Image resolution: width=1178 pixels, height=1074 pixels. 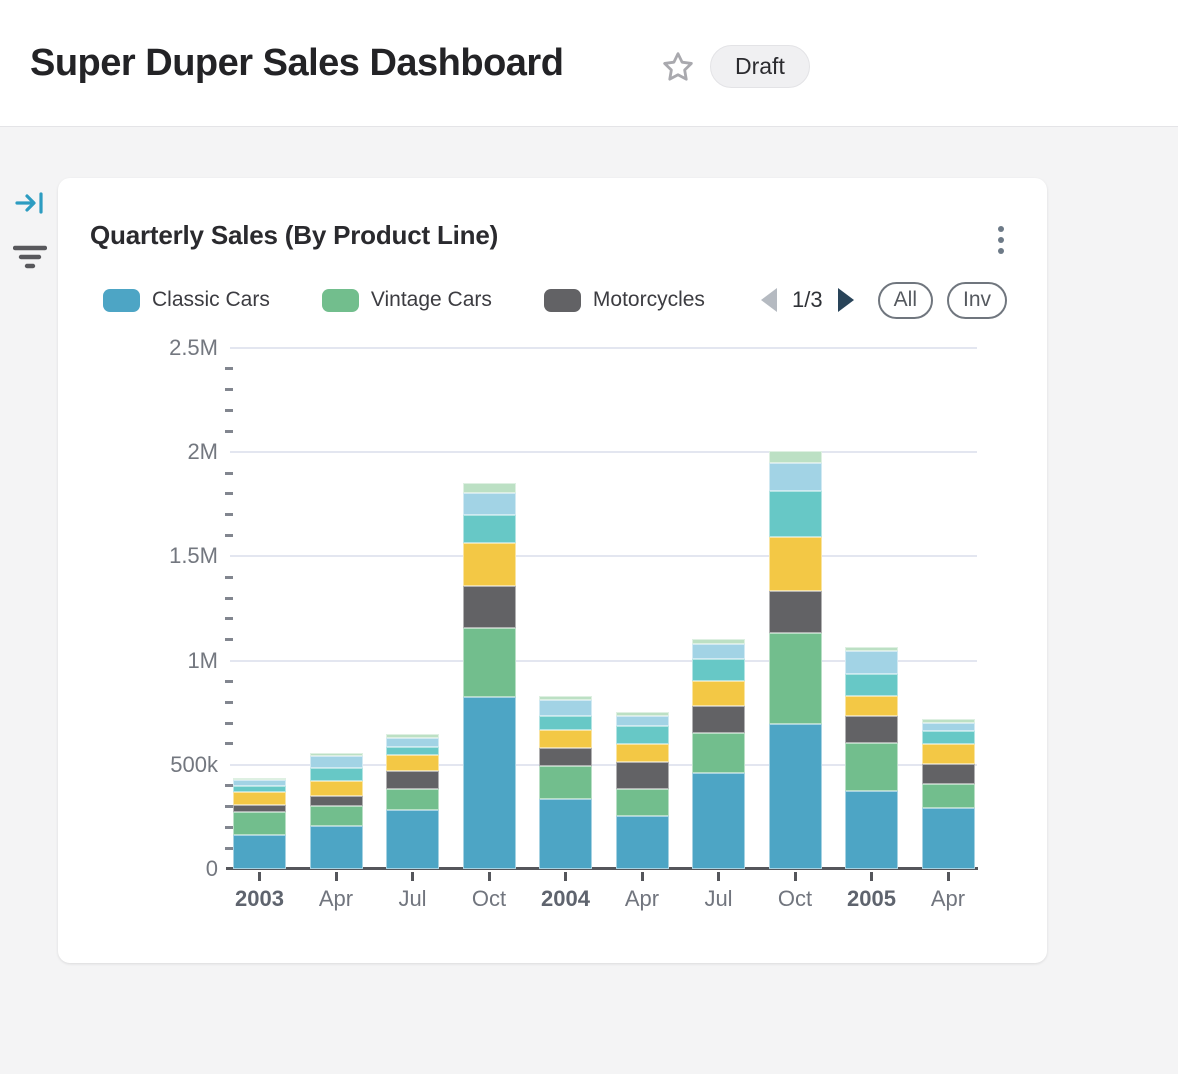 What do you see at coordinates (769, 300) in the screenshot?
I see `legend-prev-button` at bounding box center [769, 300].